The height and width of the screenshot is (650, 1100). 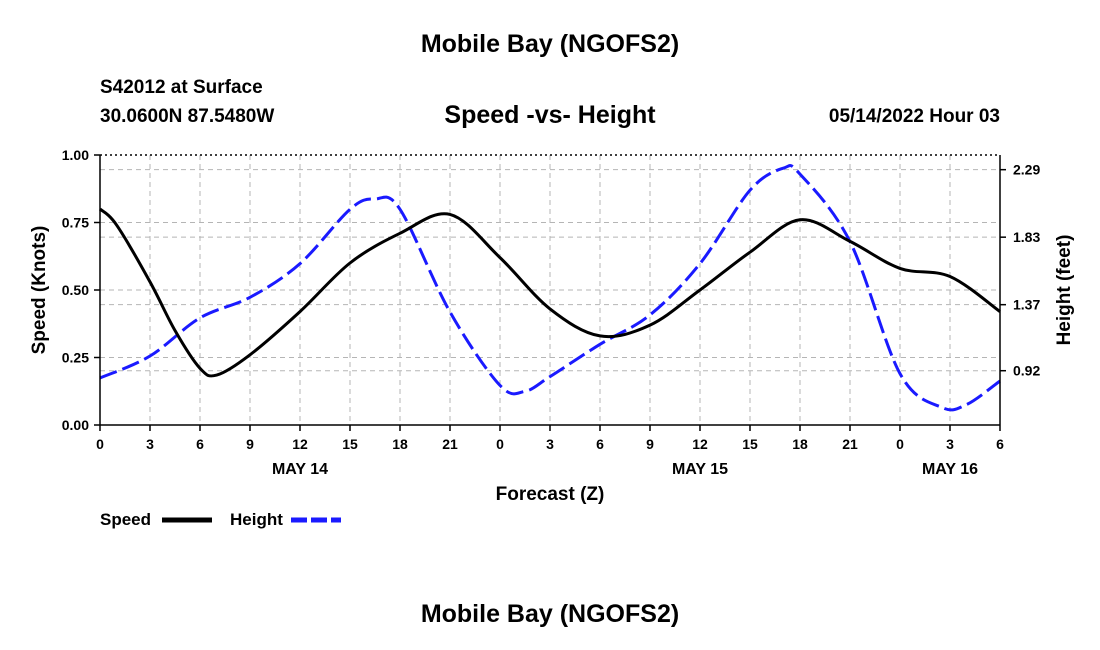 I want to click on legend-height-label: Height, so click(x=256, y=519).